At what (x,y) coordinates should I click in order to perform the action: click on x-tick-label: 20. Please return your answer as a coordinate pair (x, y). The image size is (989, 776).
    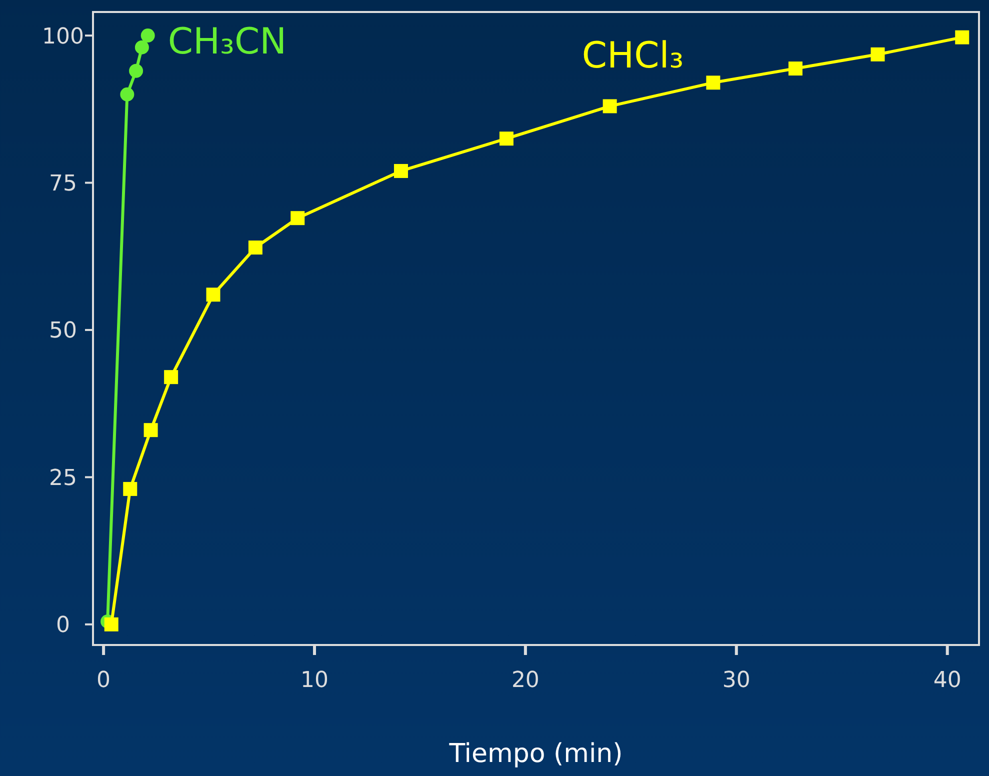
    Looking at the image, I should click on (525, 680).